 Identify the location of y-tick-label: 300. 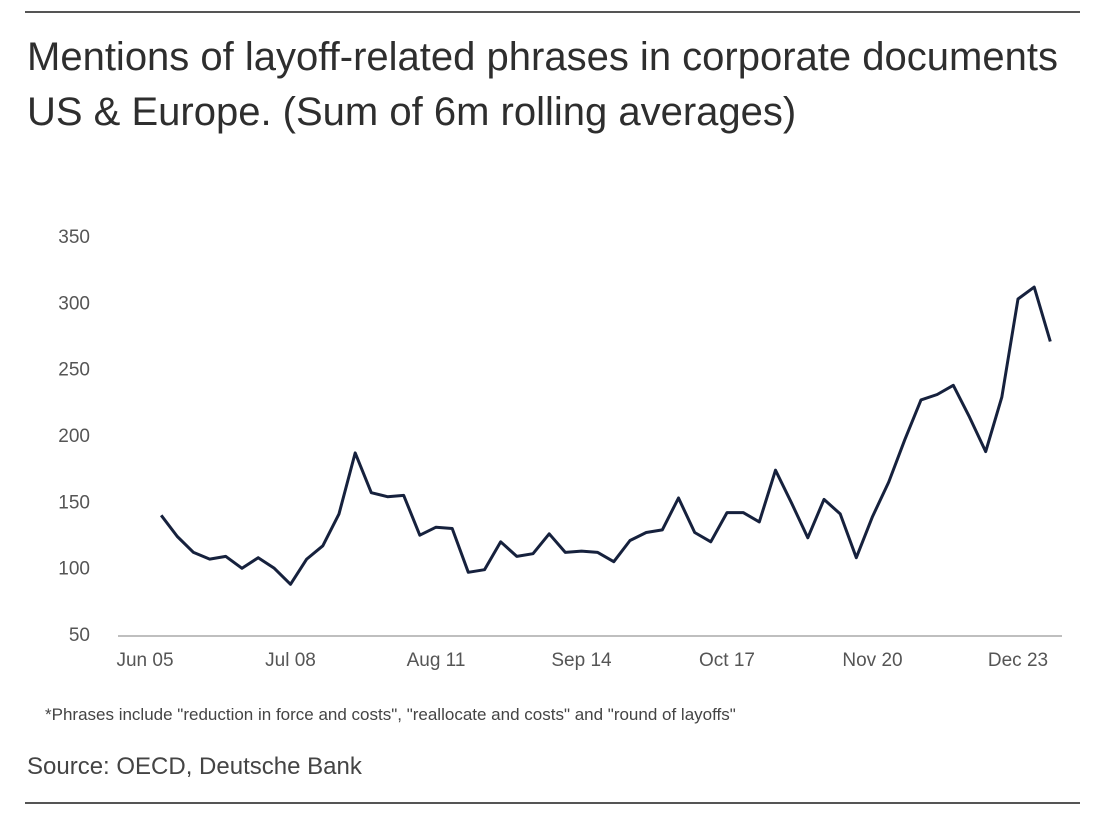
(74, 303).